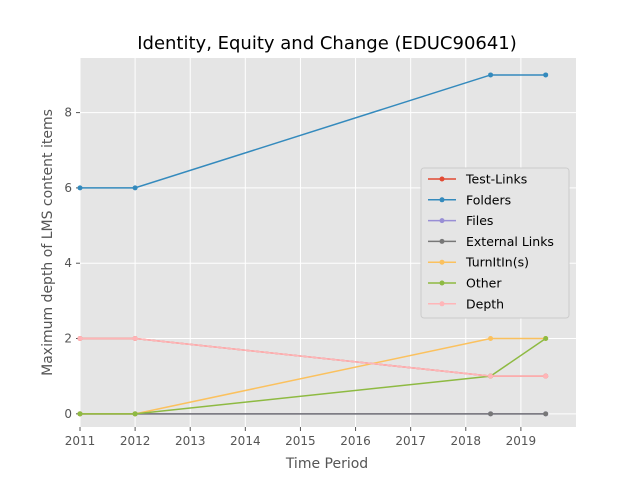 This screenshot has height=480, width=640. I want to click on y-tick-label: 8, so click(68, 113).